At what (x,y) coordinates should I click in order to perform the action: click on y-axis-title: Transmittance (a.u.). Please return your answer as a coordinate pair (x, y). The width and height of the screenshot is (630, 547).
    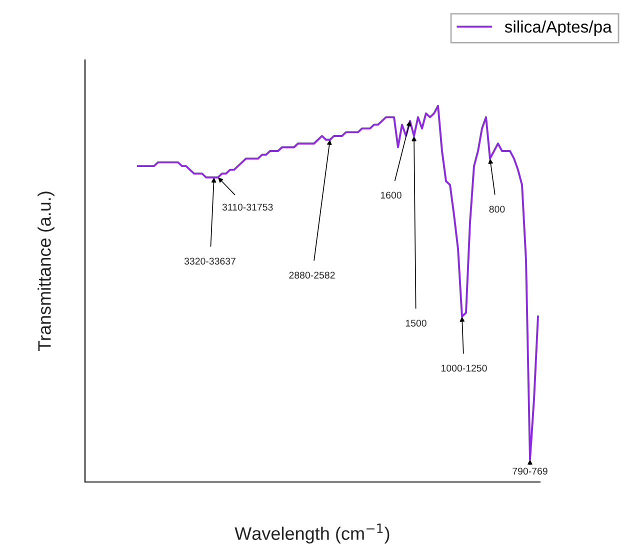
    Looking at the image, I should click on (46, 272).